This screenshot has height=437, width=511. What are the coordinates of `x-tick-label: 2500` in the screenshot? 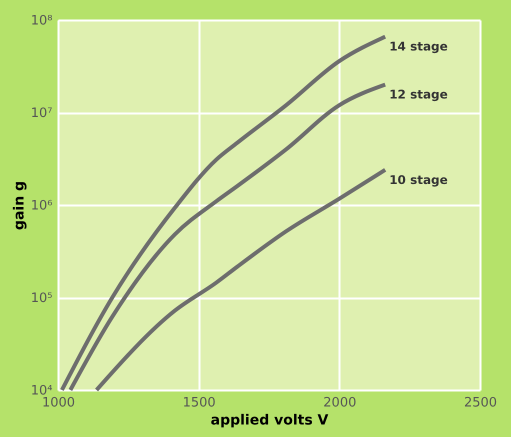 It's located at (481, 403).